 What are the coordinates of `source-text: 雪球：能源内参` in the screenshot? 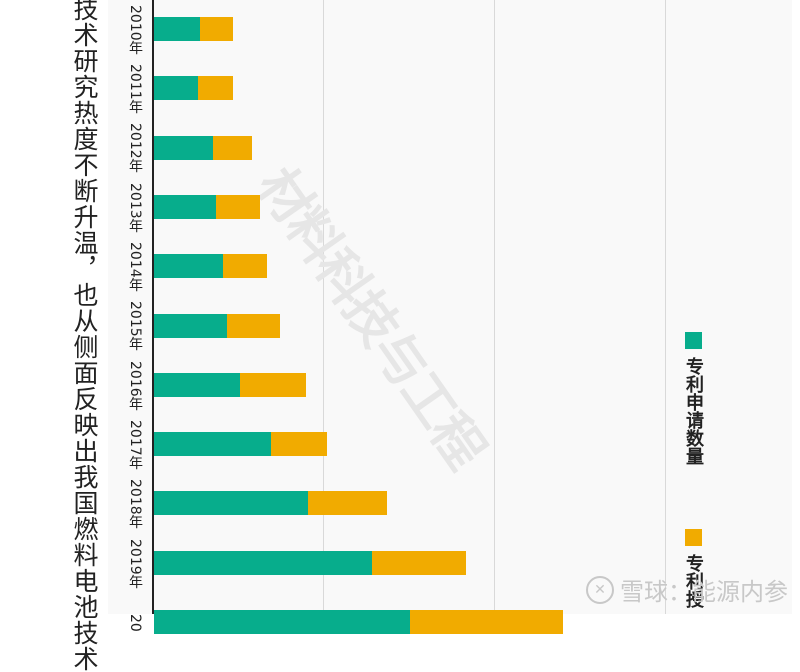 It's located at (704, 592).